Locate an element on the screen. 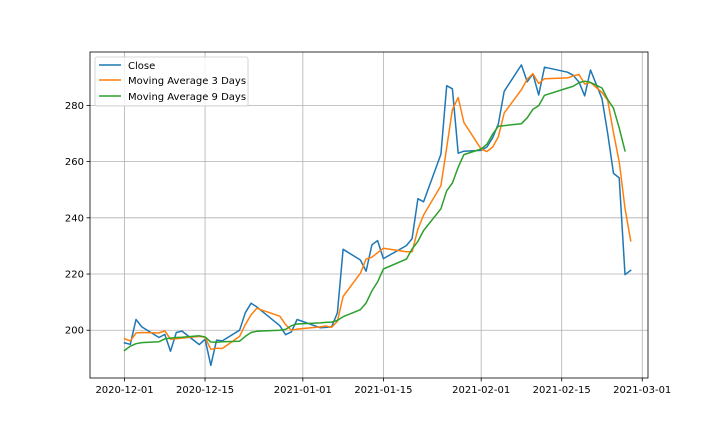 Image resolution: width=720 pixels, height=432 pixels. y-tick-label: 260 is located at coordinates (74, 162).